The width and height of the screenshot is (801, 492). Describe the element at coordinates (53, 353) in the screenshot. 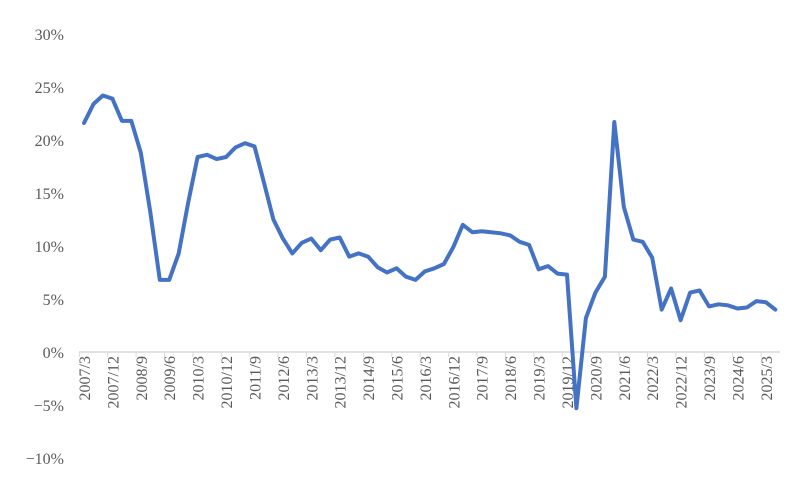

I see `y-tick-label: 0%` at that location.